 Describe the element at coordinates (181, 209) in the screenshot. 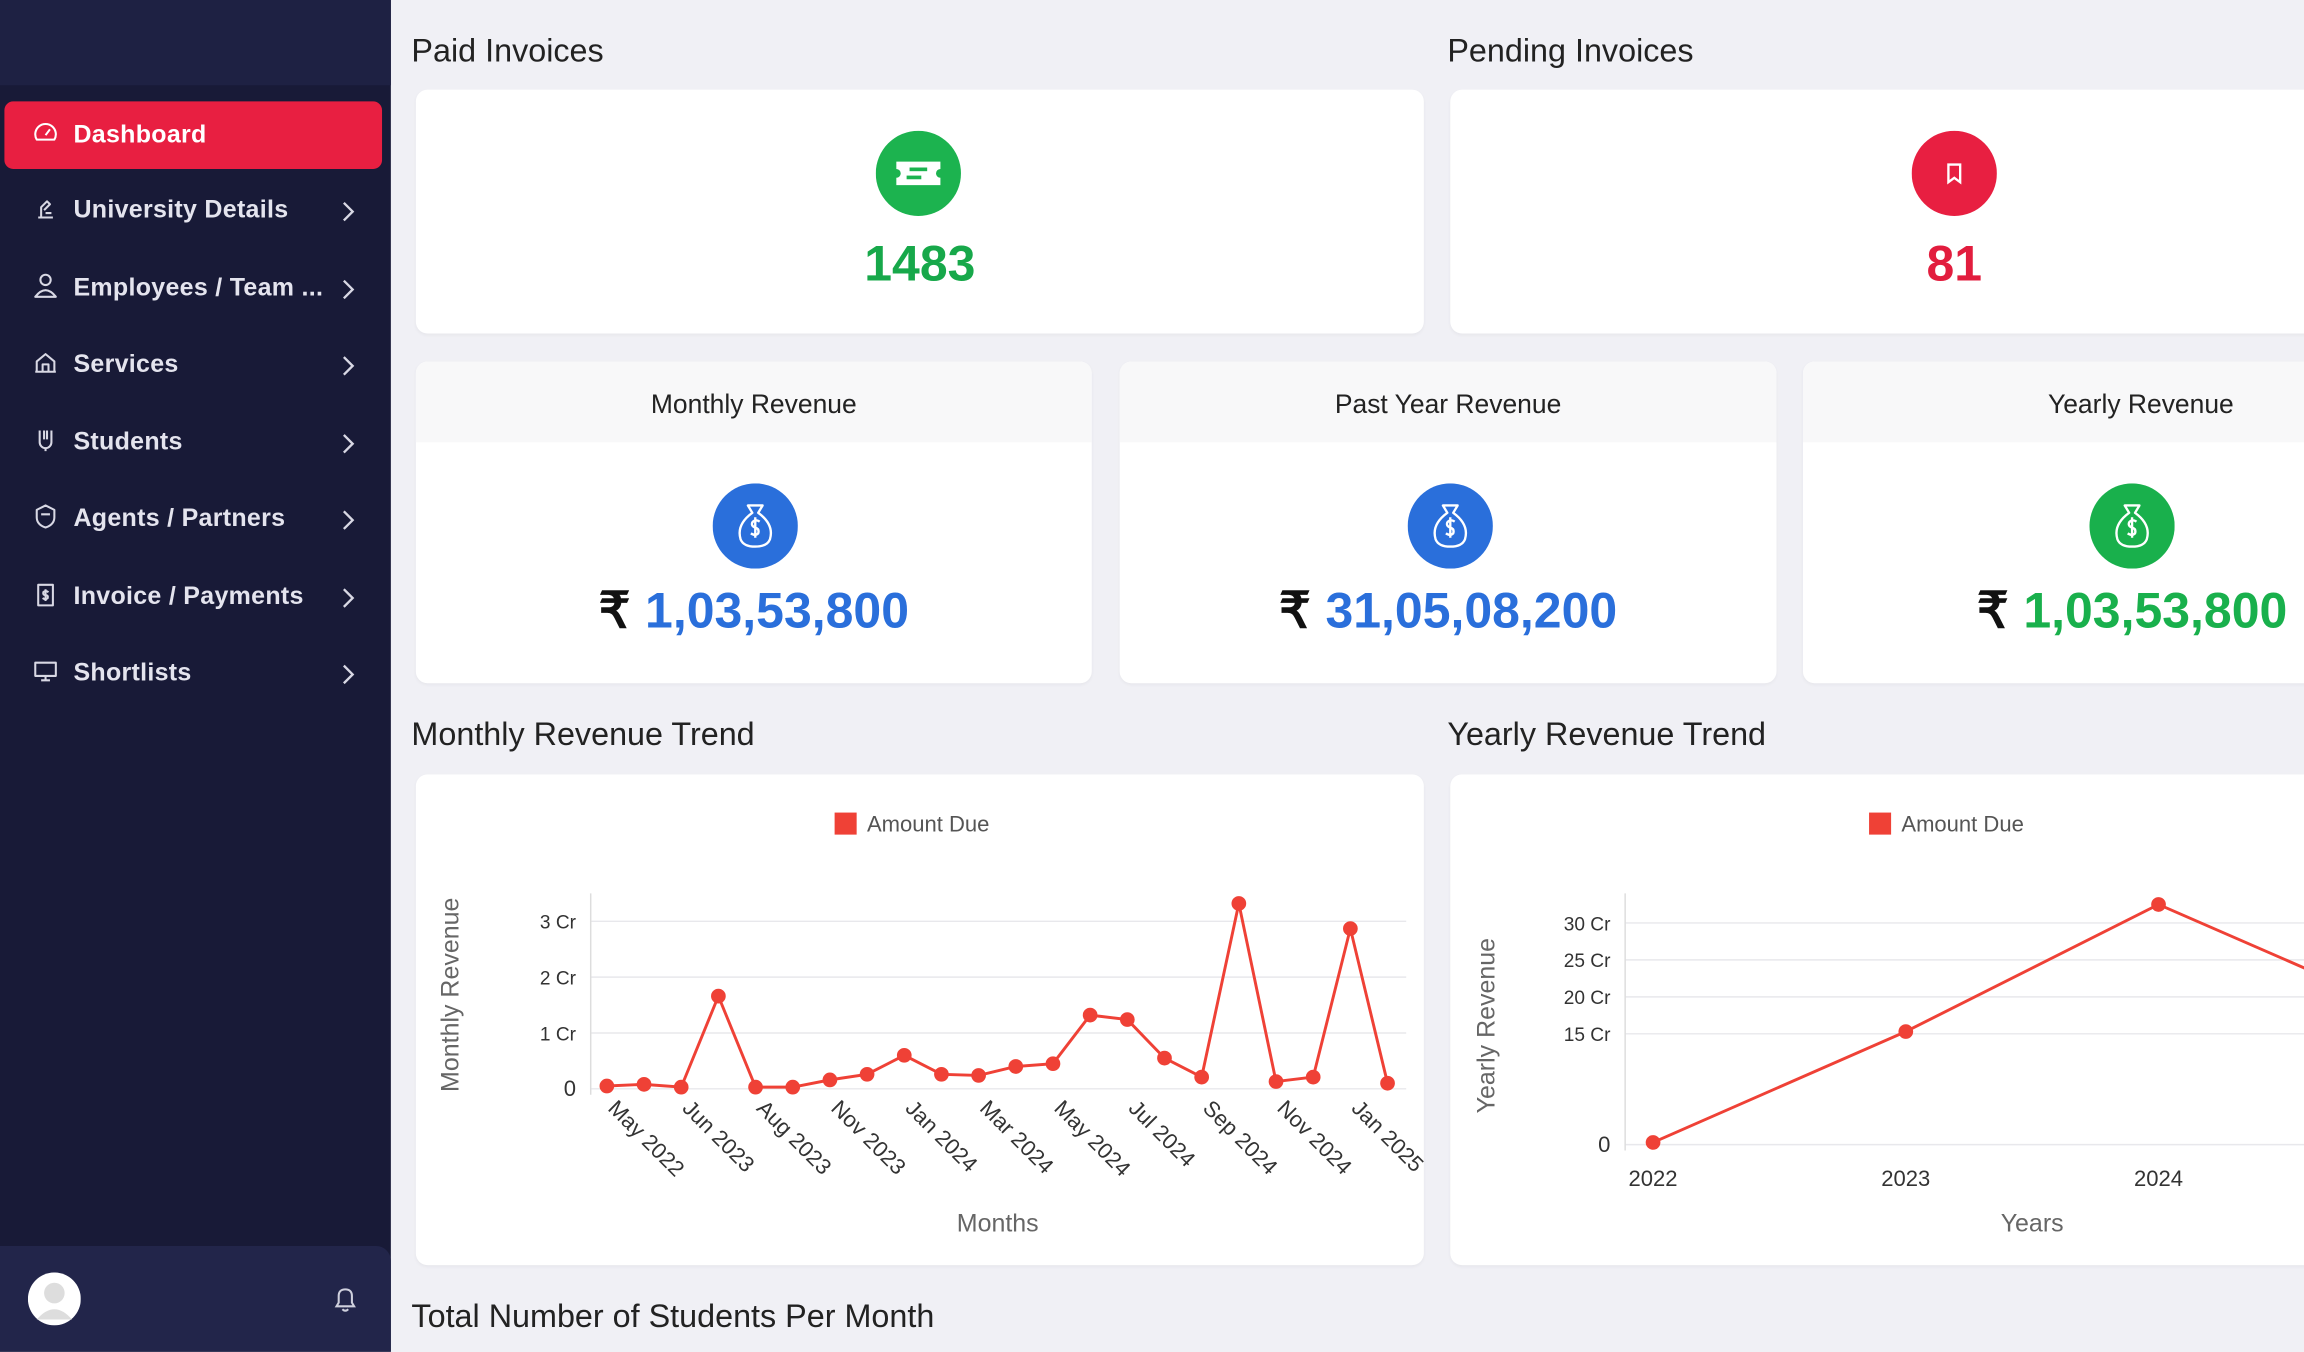

I see `menu-label: University Details` at that location.